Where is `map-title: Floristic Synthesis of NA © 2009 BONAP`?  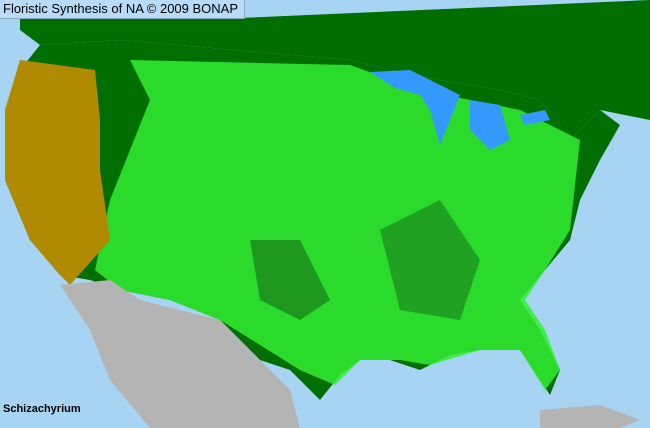
map-title: Floristic Synthesis of NA © 2009 BONAP is located at coordinates (123, 9).